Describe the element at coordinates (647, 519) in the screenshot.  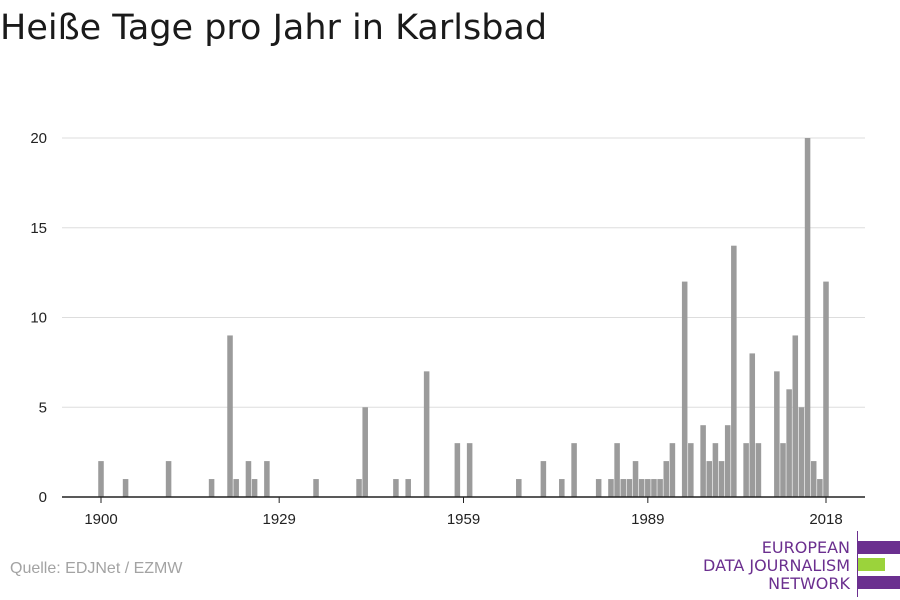
I see `x-tick-label-1989: 1989` at that location.